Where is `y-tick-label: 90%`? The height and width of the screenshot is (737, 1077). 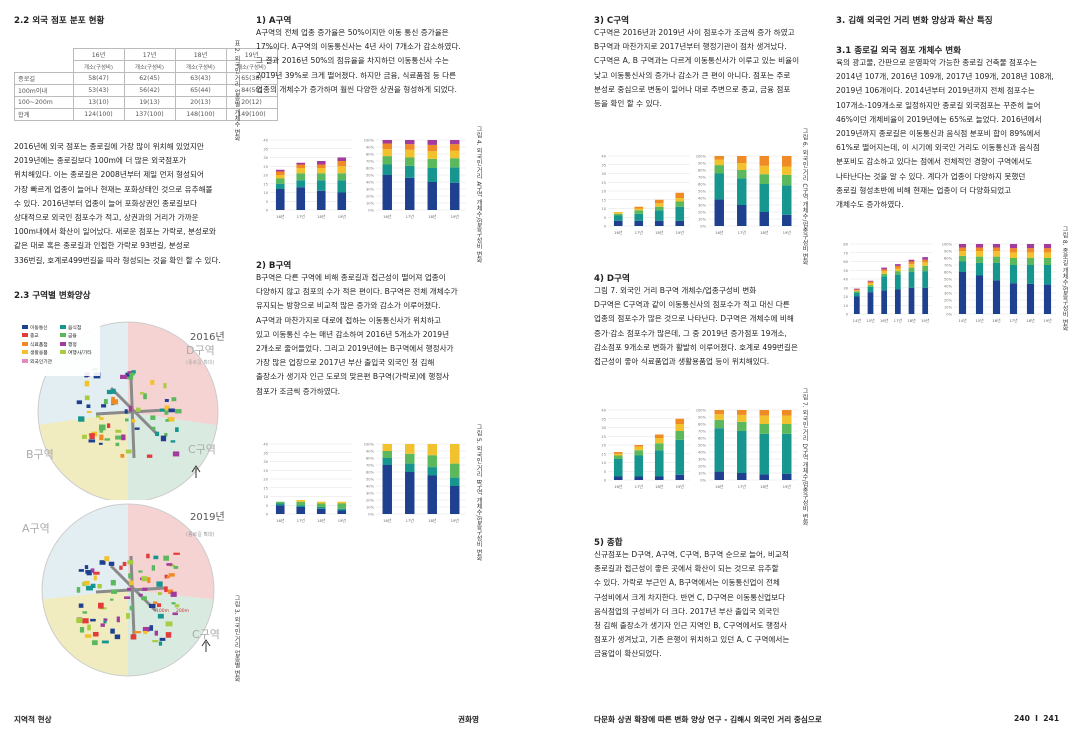
y-tick-label: 90% is located at coordinates (702, 164).